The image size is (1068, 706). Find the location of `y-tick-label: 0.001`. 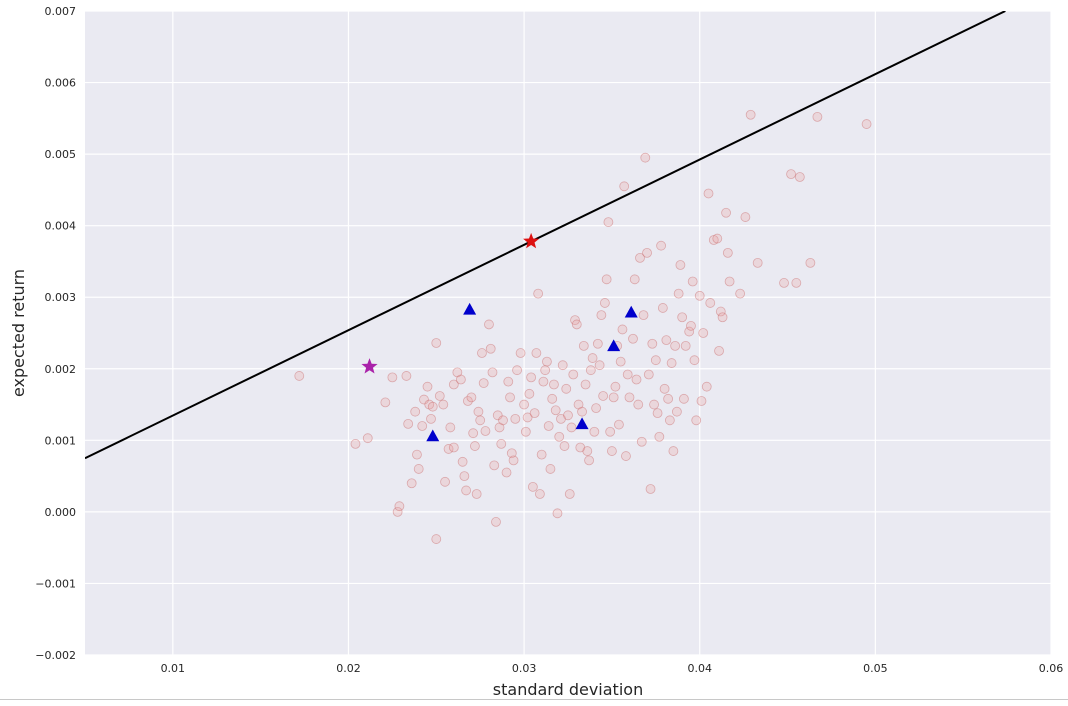

y-tick-label: 0.001 is located at coordinates (61, 440).